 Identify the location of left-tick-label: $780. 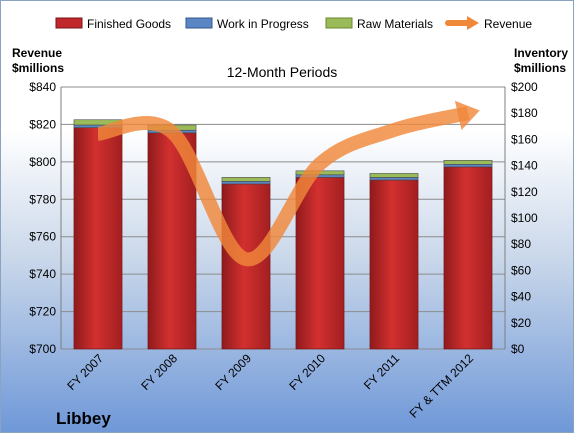
(42, 199).